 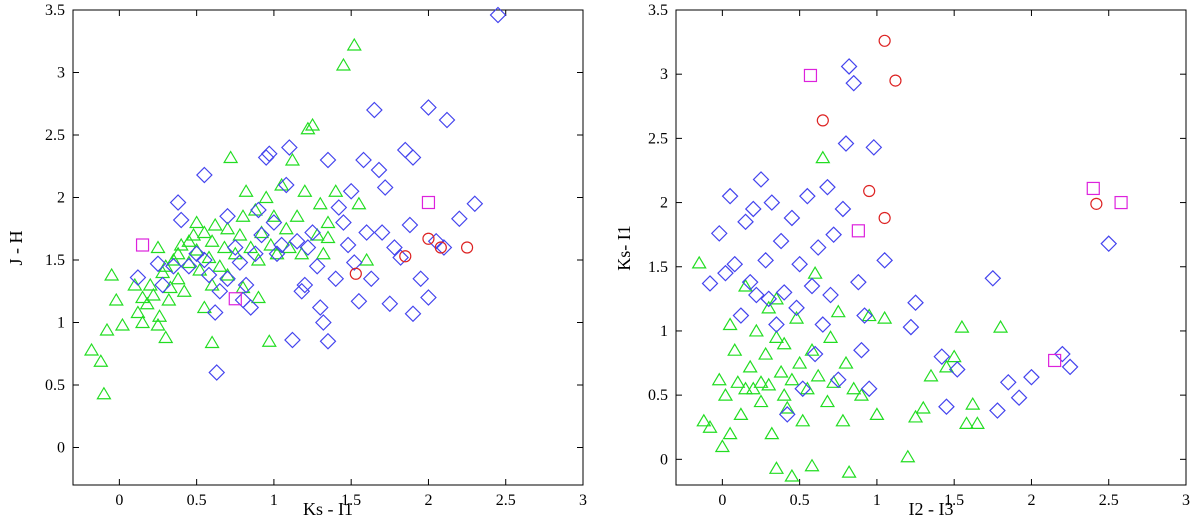 What do you see at coordinates (1186, 500) in the screenshot?
I see `right-x-tick-label: 3` at bounding box center [1186, 500].